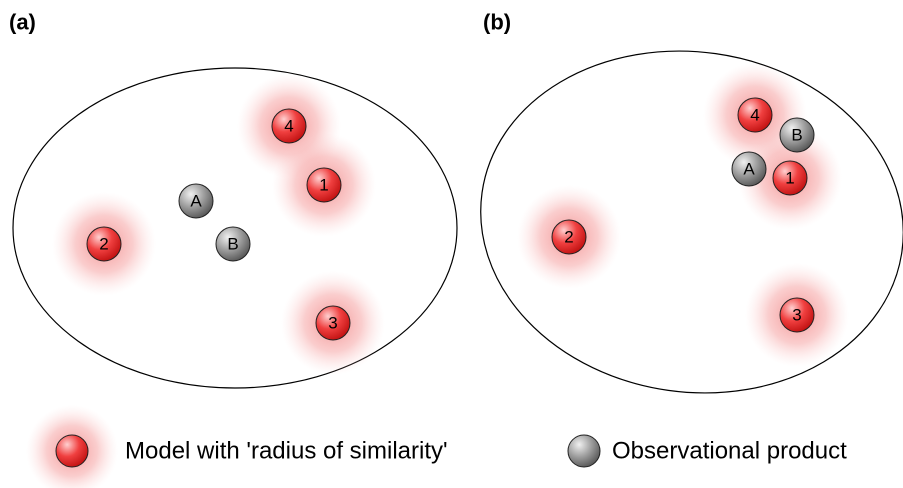 This screenshot has width=903, height=488. I want to click on legend-model, so click(72, 451).